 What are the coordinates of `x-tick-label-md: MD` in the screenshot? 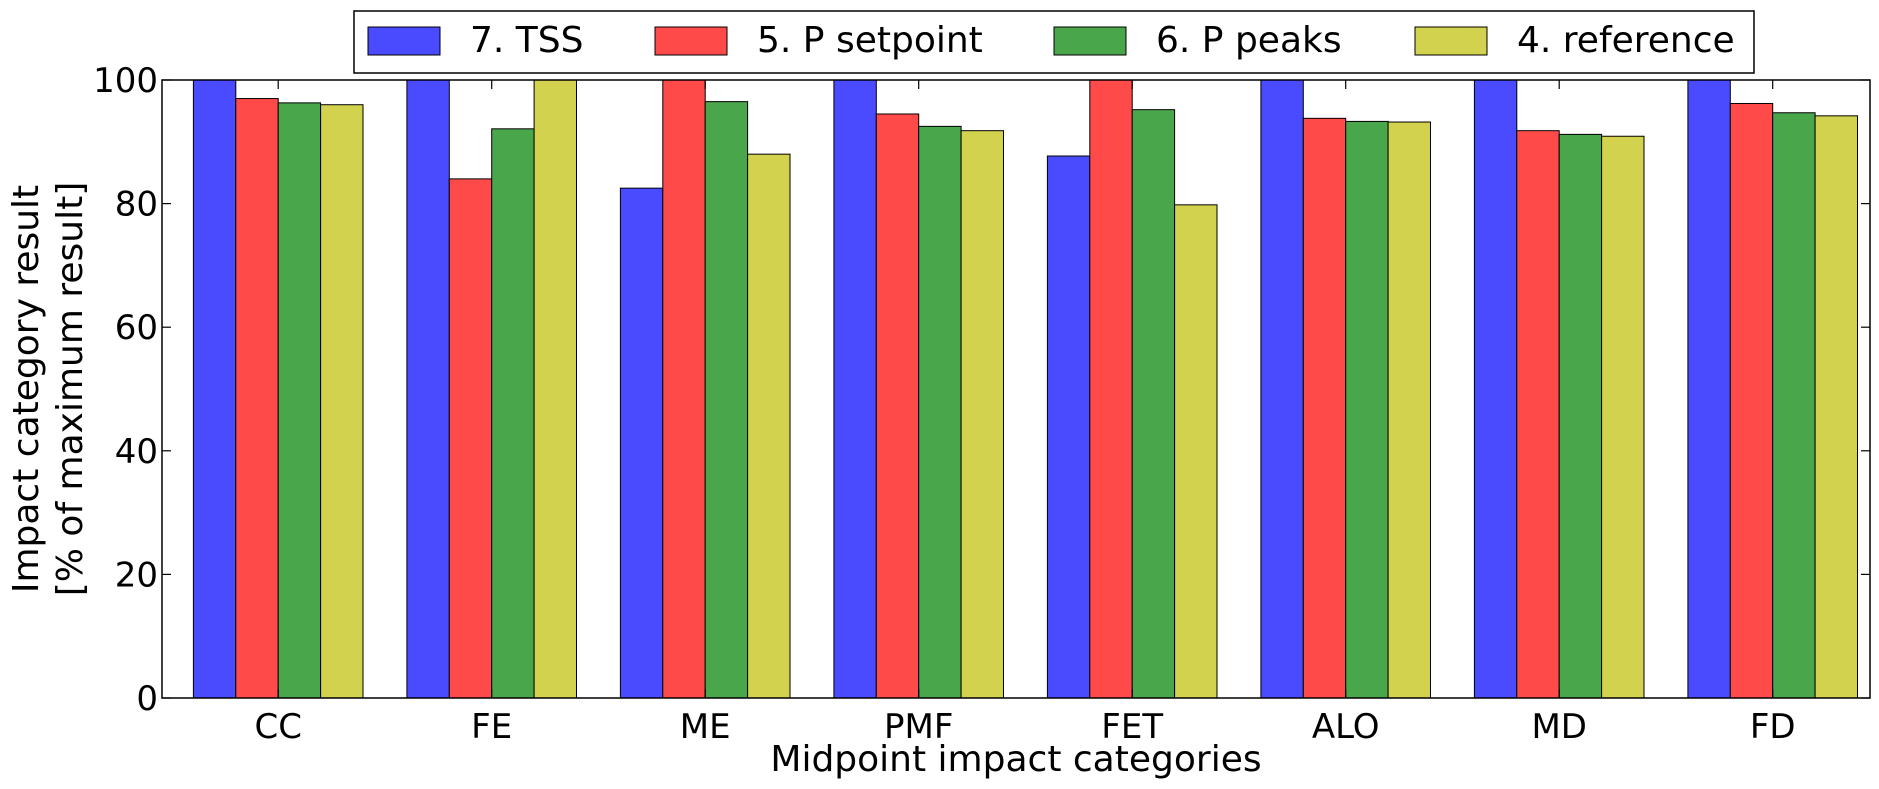 It's located at (1559, 727).